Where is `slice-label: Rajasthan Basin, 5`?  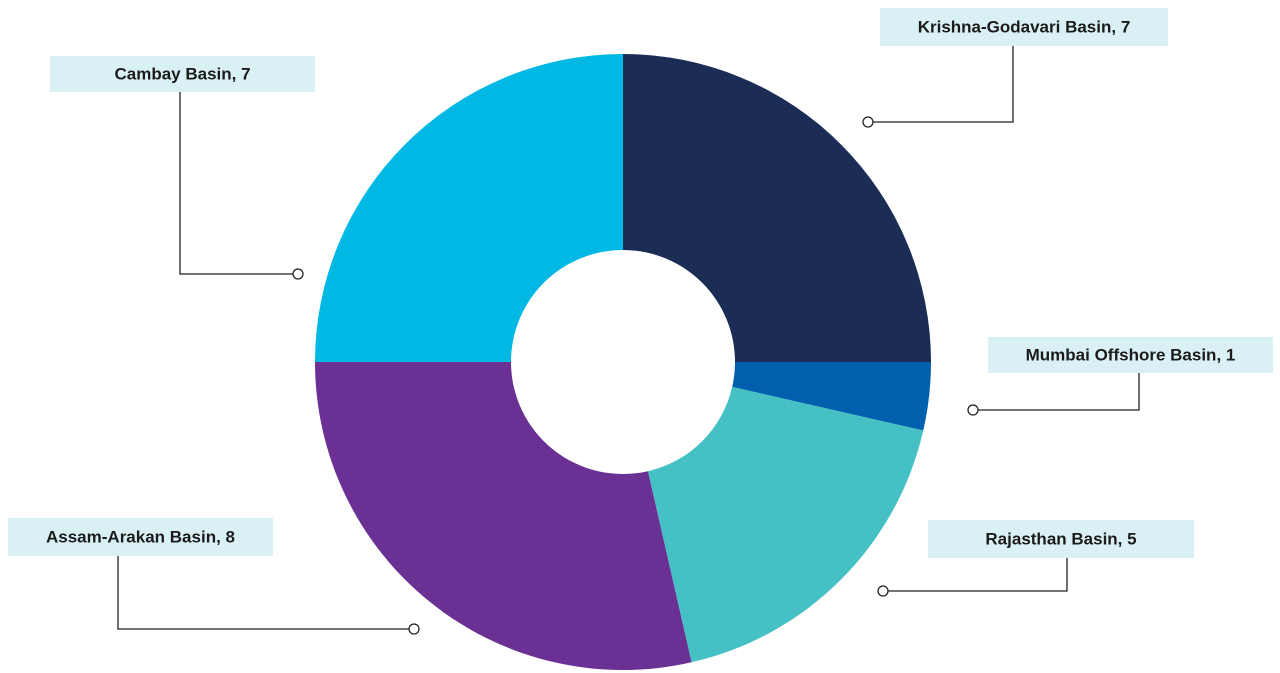 slice-label: Rajasthan Basin, 5 is located at coordinates (1060, 538).